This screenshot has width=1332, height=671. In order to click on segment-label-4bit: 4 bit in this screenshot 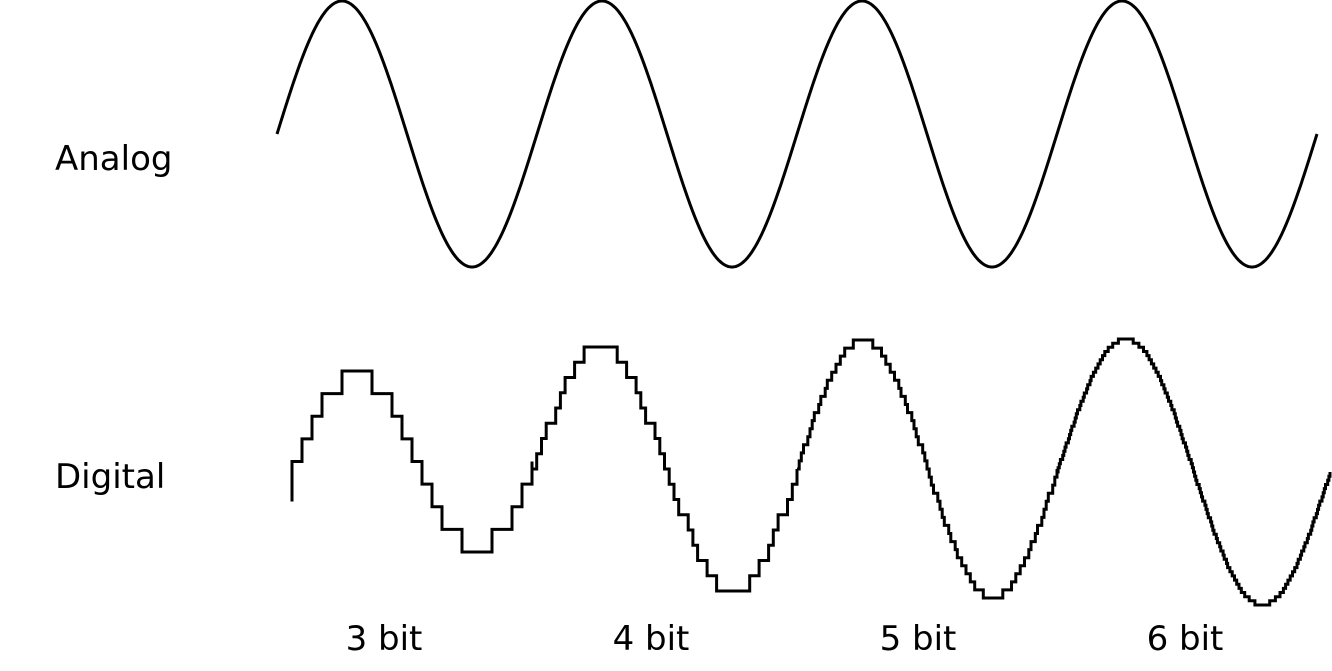, I will do `click(651, 639)`.